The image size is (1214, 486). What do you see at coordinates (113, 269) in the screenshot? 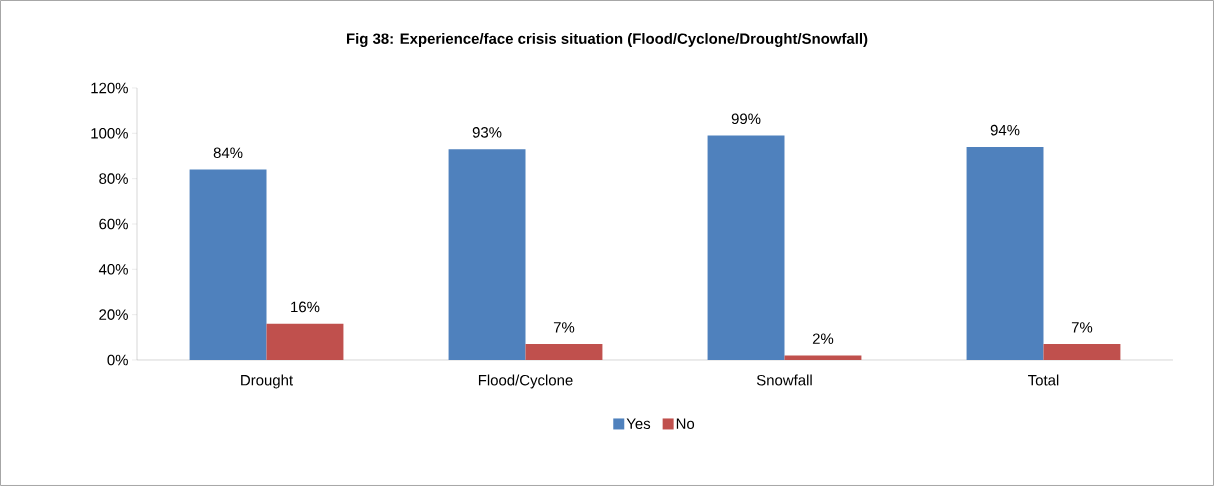
I see `y-tick-label: 40%` at bounding box center [113, 269].